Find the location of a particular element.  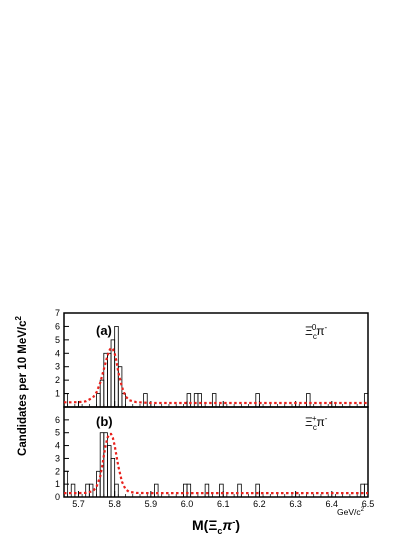

x-tick-label: 5.9 is located at coordinates (151, 504).